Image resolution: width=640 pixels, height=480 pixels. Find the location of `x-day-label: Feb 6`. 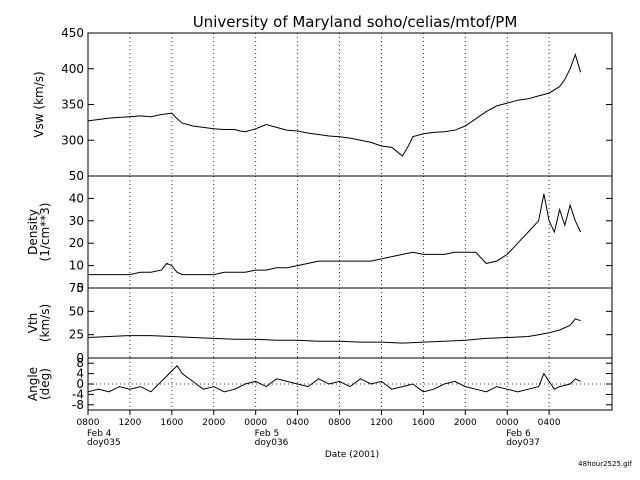

x-day-label: Feb 6 is located at coordinates (518, 434).